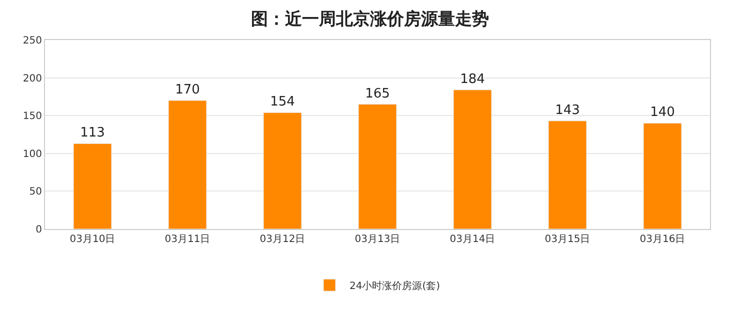 The image size is (740, 312). I want to click on x-tick-label: 03月13日, so click(377, 239).